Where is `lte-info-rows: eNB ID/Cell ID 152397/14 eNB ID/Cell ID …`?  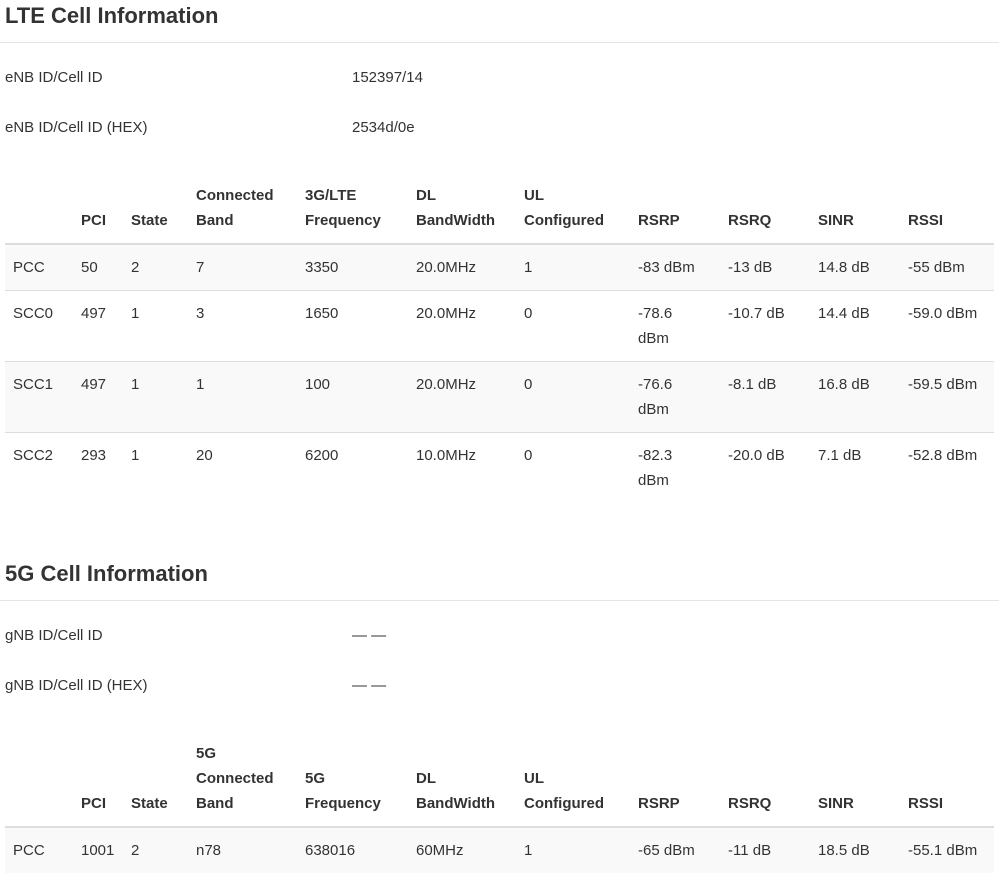 lte-info-rows: eNB ID/Cell ID 152397/14 eNB ID/Cell ID … is located at coordinates (499, 115).